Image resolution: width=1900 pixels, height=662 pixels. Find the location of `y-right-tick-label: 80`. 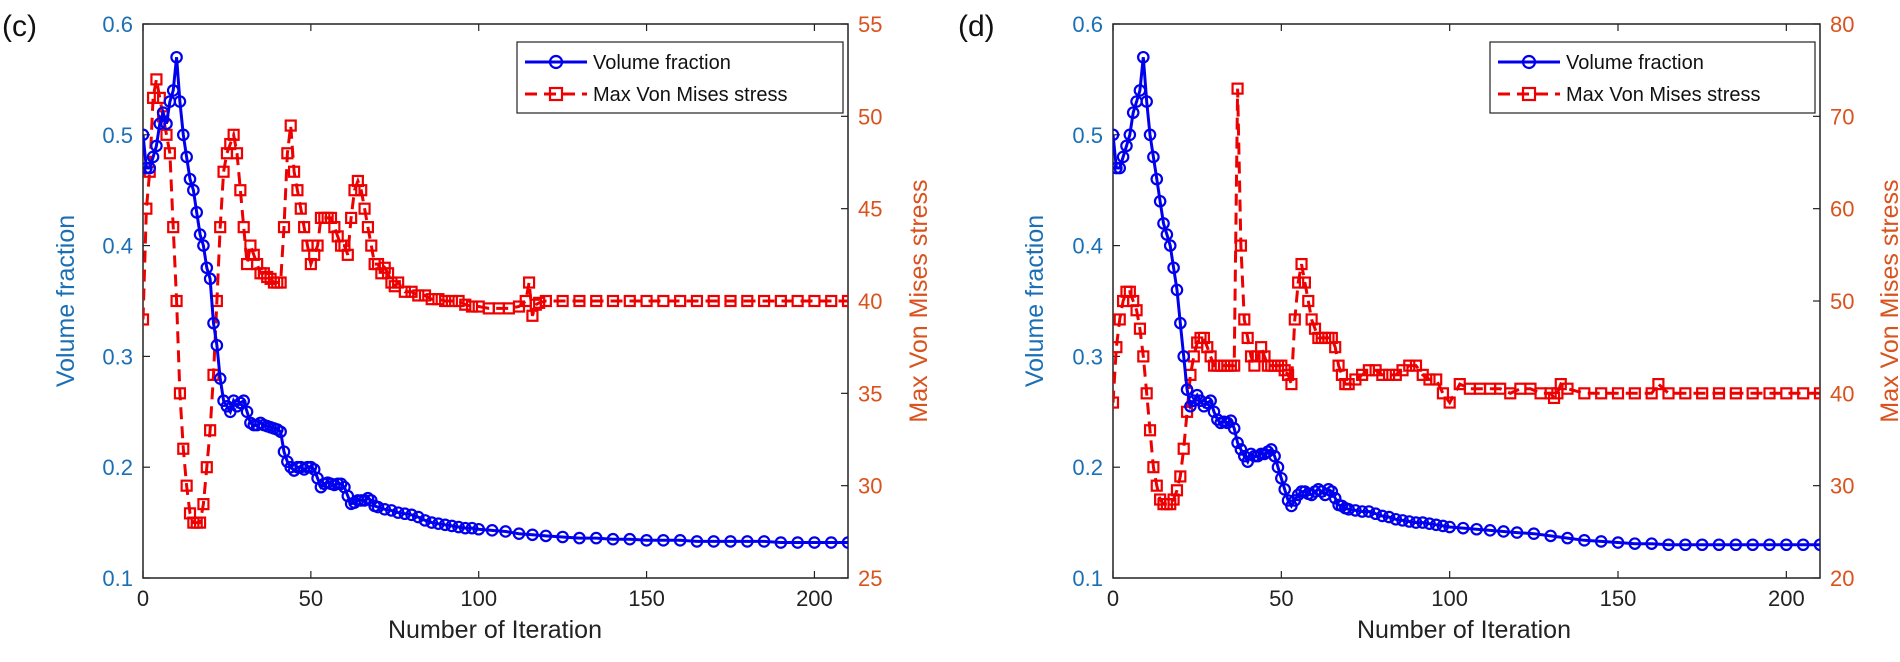

y-right-tick-label: 80 is located at coordinates (1842, 24).